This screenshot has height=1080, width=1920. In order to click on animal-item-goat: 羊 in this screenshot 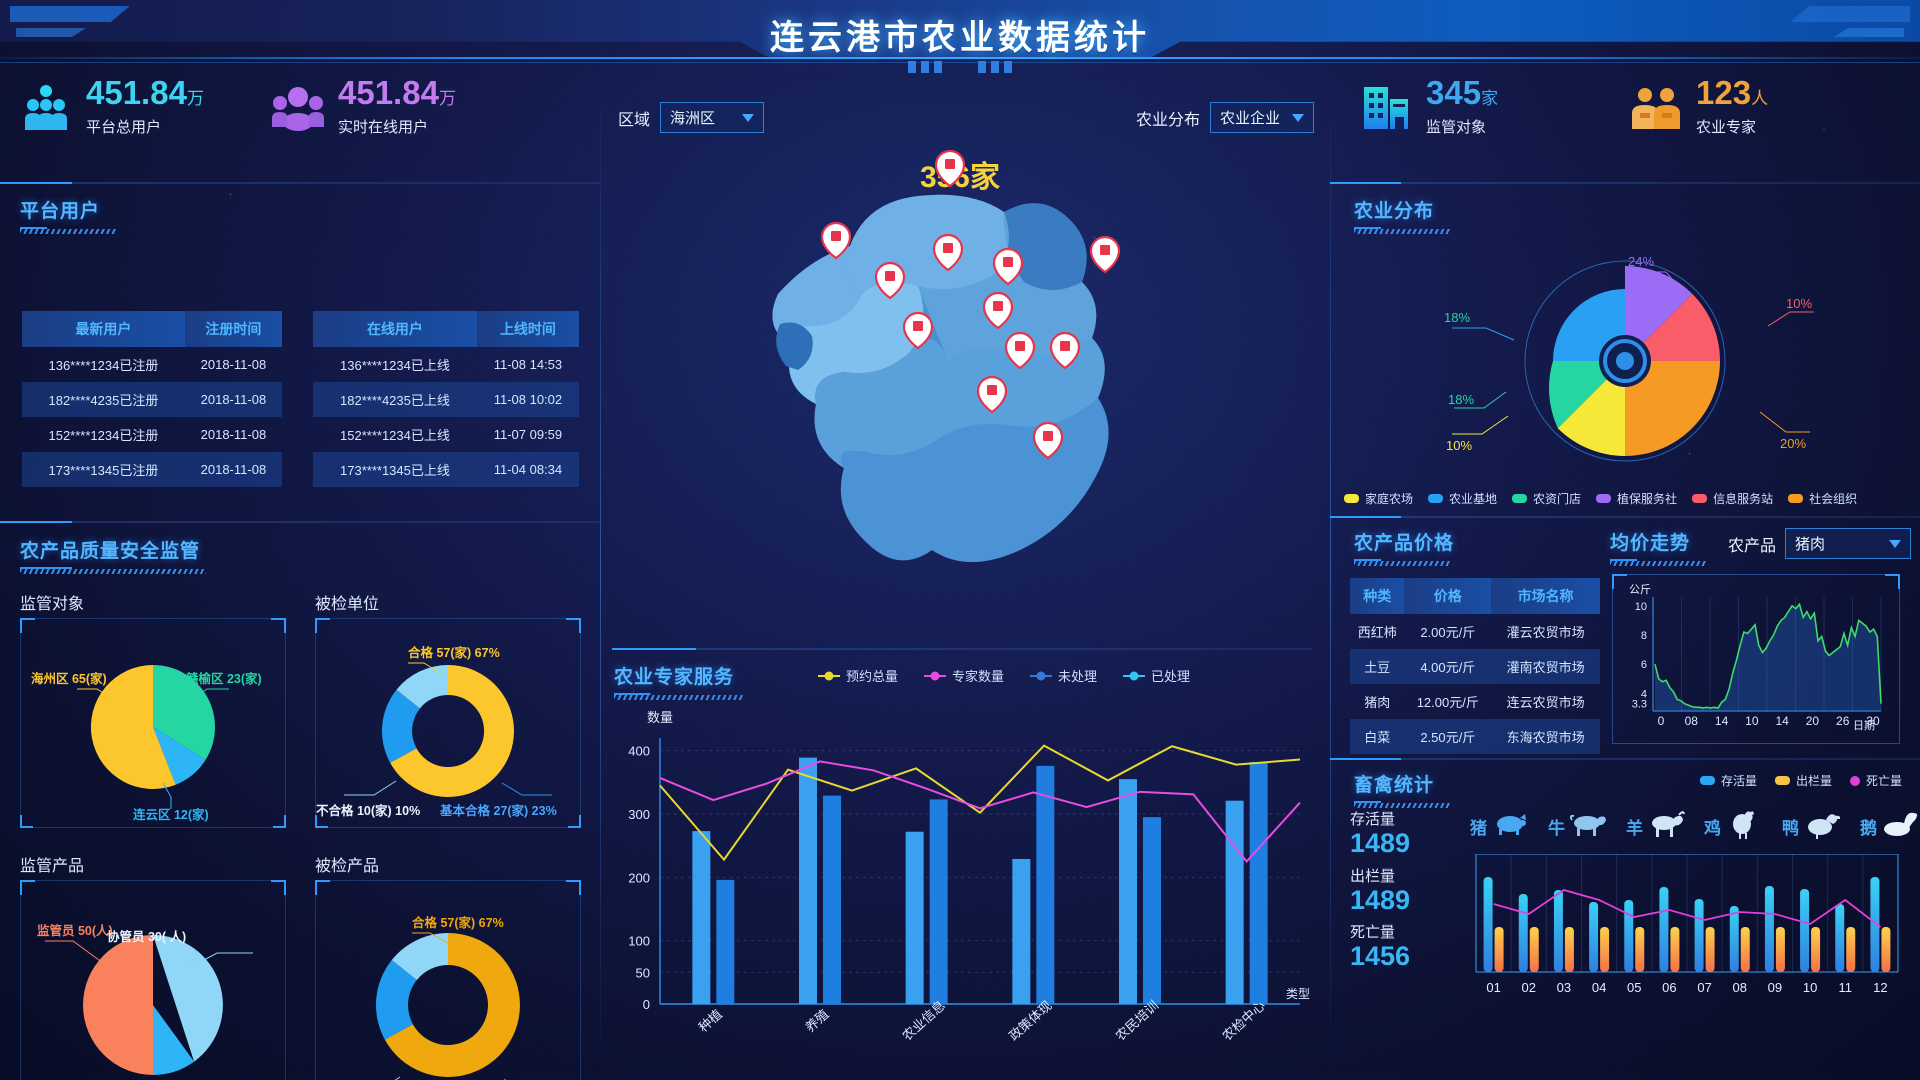, I will do `click(1657, 826)`.